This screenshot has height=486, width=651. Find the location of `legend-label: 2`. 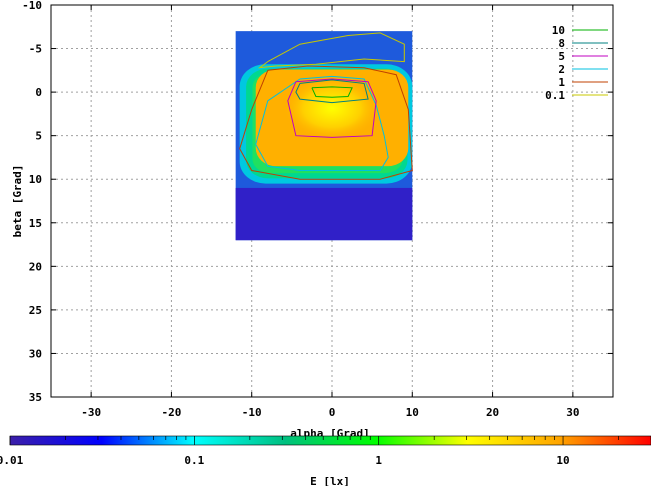

legend-label: 2 is located at coordinates (561, 69).